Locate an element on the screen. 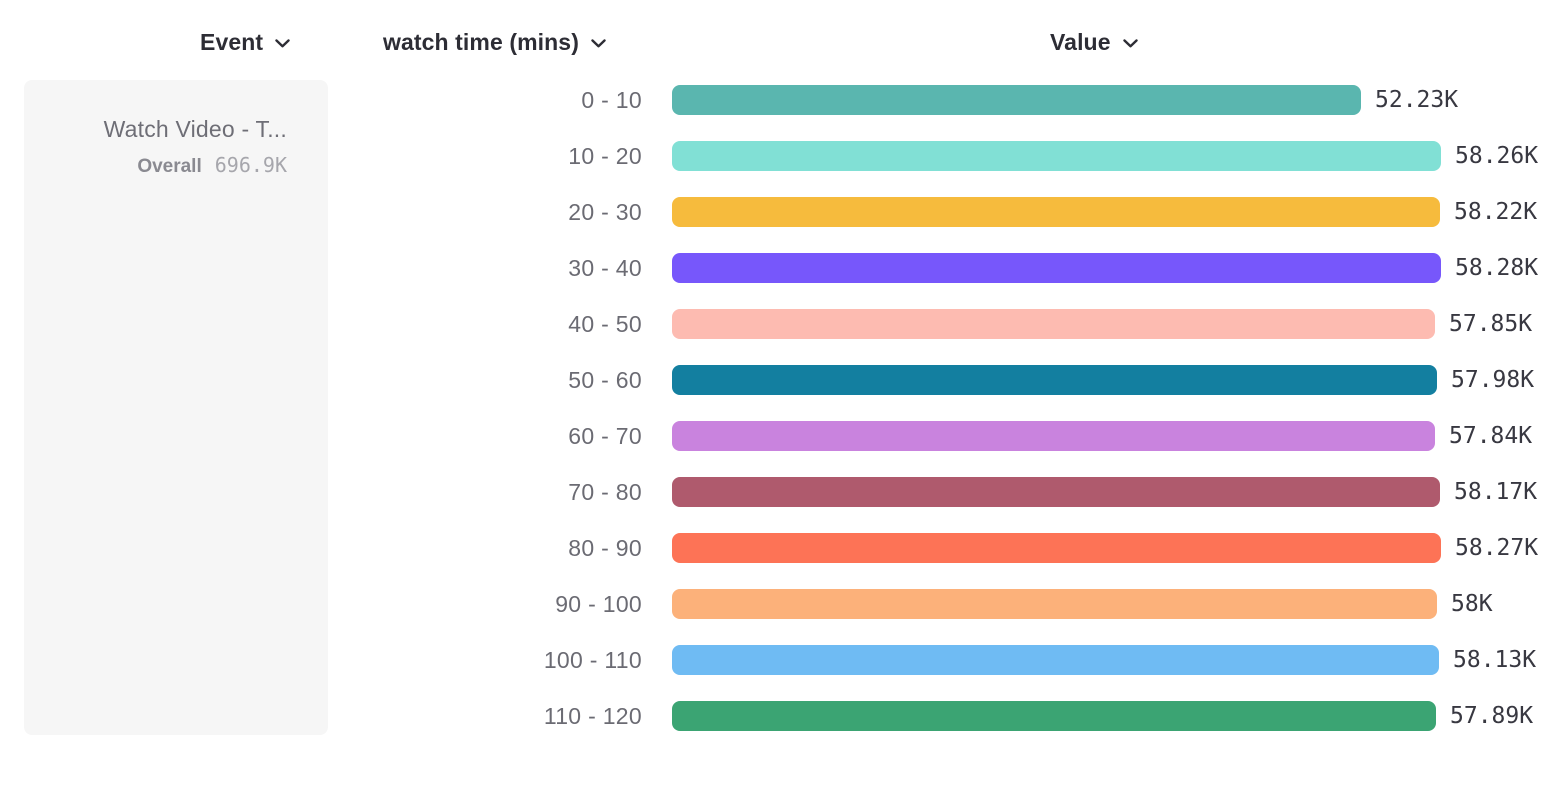  bar-row: 40 - 50 57.85K is located at coordinates (784, 324).